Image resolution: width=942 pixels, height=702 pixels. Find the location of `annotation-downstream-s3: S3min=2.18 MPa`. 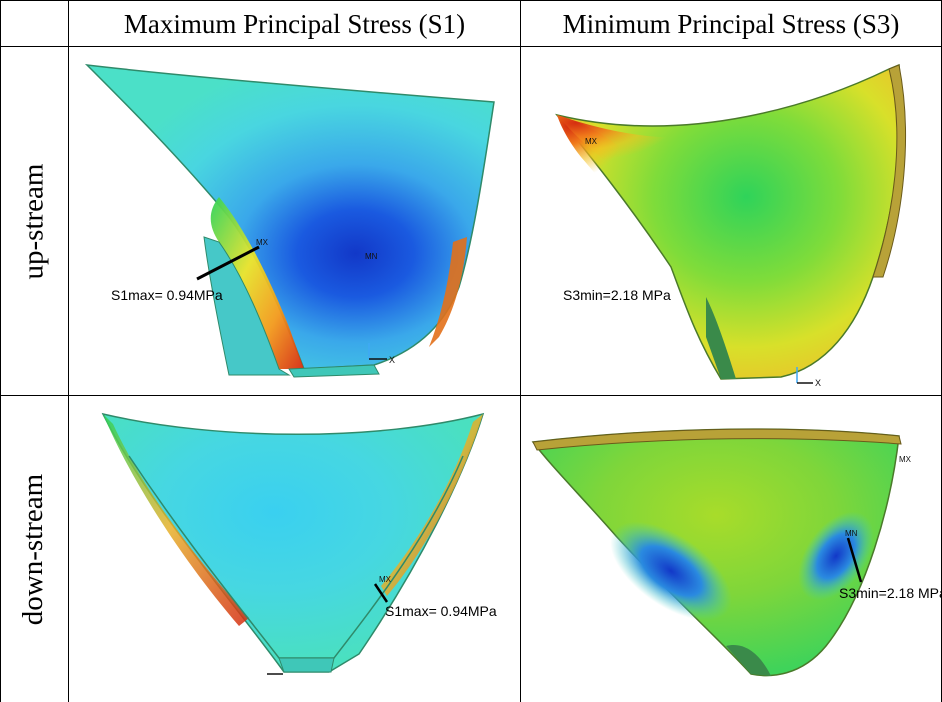

annotation-downstream-s3: S3min=2.18 MPa is located at coordinates (890, 593).